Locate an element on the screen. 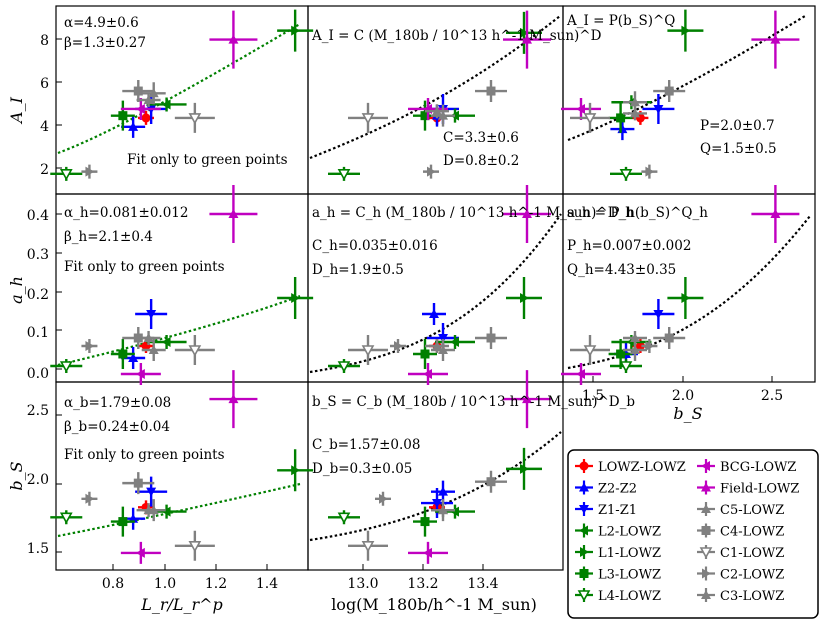 This screenshot has height=624, width=830. point-1-c1-lowz is located at coordinates (368, 117).